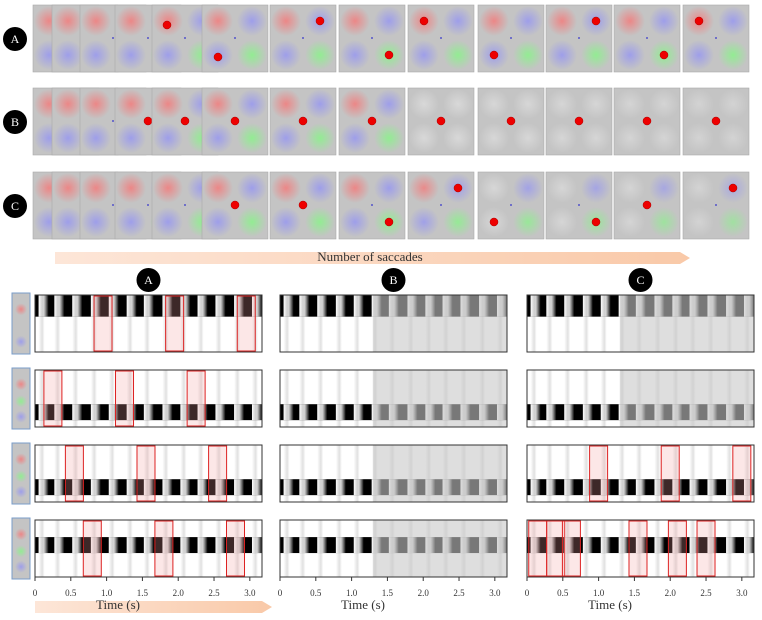  Describe the element at coordinates (15, 206) in the screenshot. I see `row-label: C` at that location.